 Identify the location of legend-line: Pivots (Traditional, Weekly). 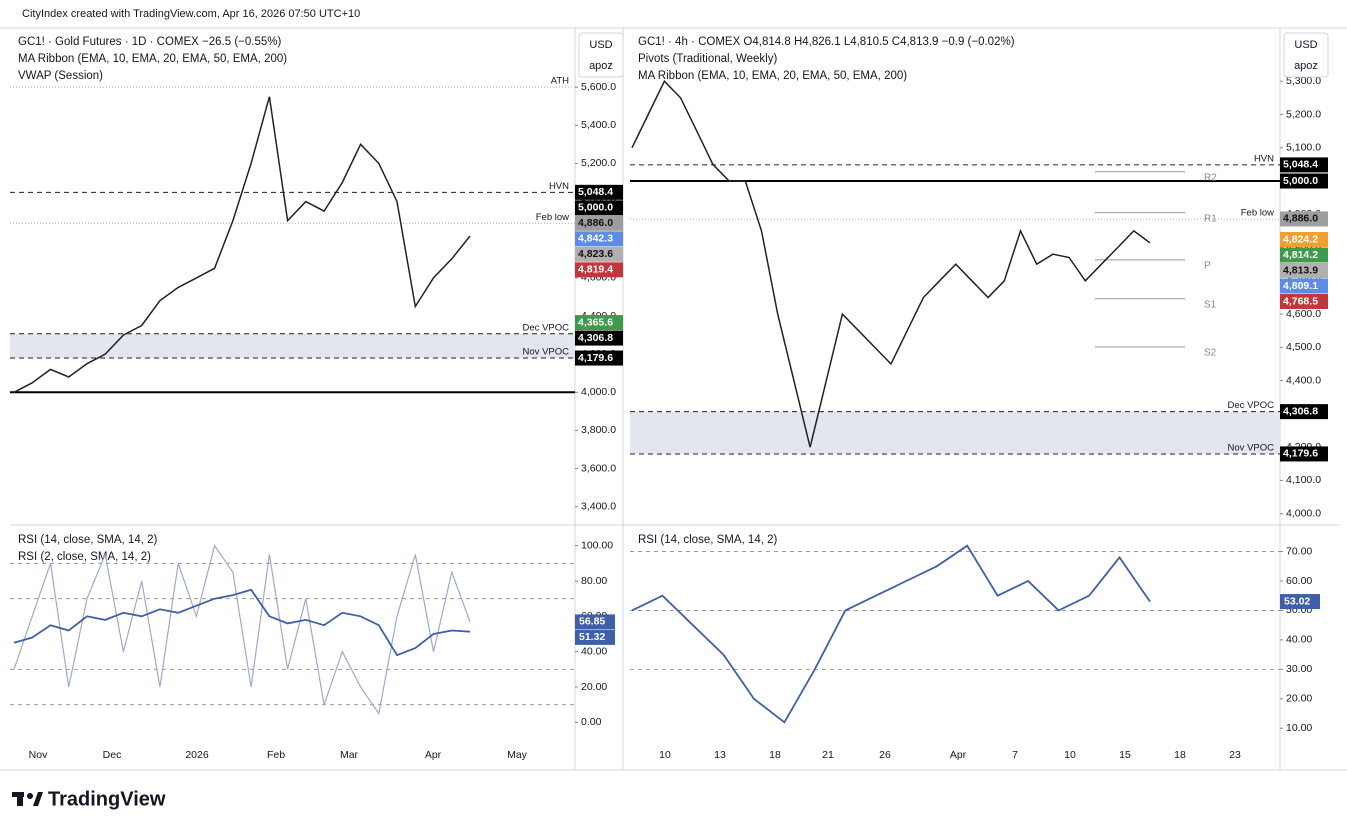
(707, 59).